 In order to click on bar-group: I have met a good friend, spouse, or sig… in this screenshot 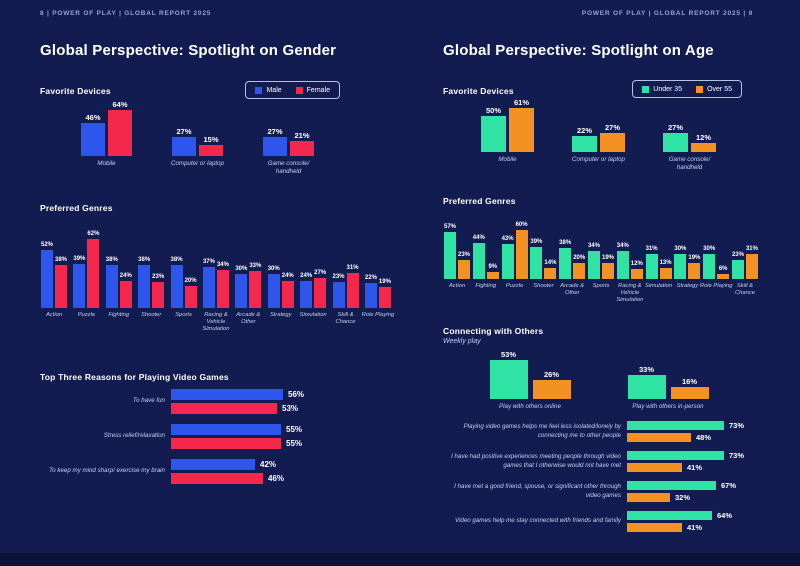, I will do `click(593, 491)`.